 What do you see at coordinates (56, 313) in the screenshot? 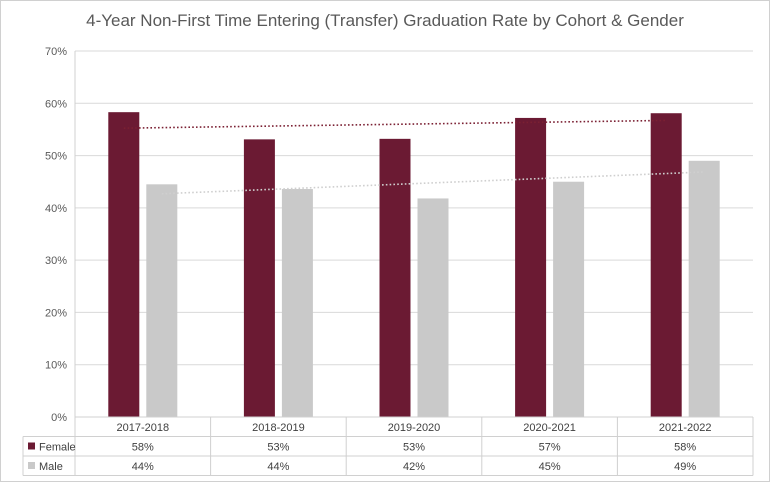
I see `y-tick-label: 20%` at bounding box center [56, 313].